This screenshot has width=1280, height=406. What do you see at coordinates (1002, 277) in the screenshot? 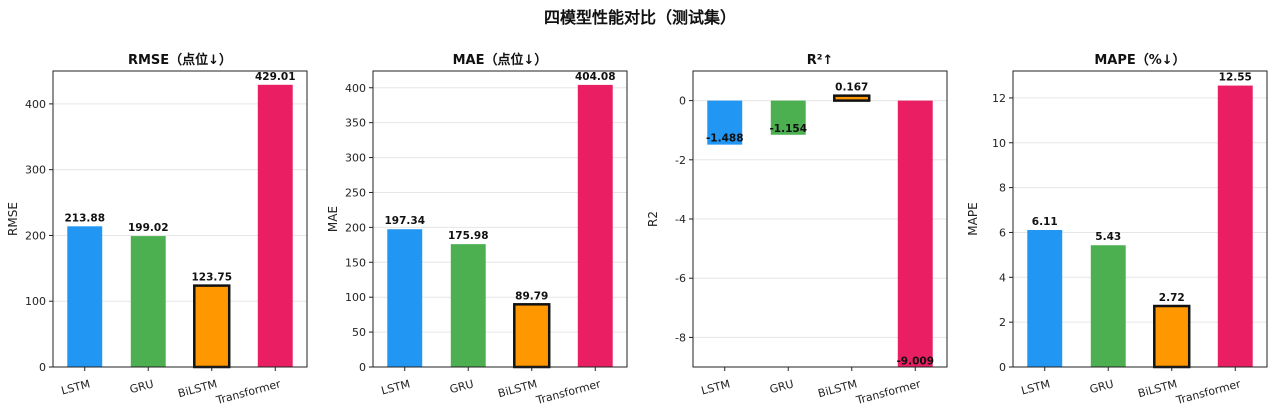
I see `y-tick-label: 4` at bounding box center [1002, 277].